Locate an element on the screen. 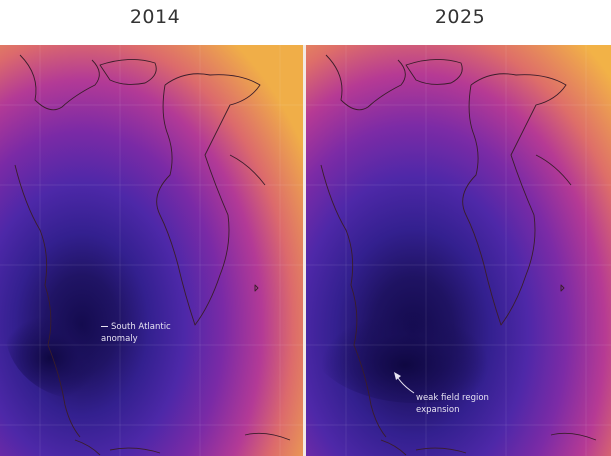 The image size is (611, 456). anomaly-core-expanded is located at coordinates (416, 335).